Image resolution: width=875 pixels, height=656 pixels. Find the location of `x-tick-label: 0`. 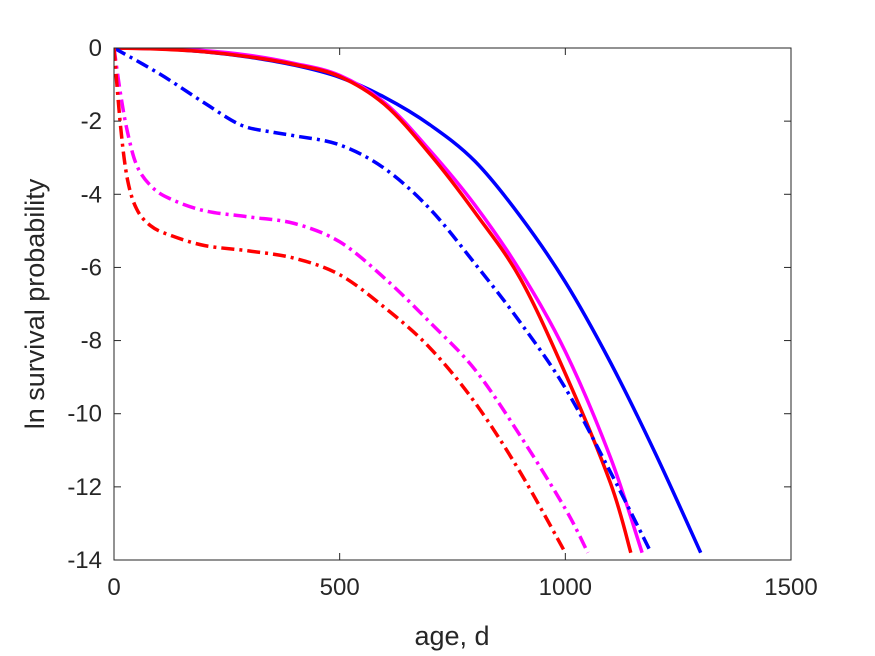

x-tick-label: 0 is located at coordinates (113, 587).